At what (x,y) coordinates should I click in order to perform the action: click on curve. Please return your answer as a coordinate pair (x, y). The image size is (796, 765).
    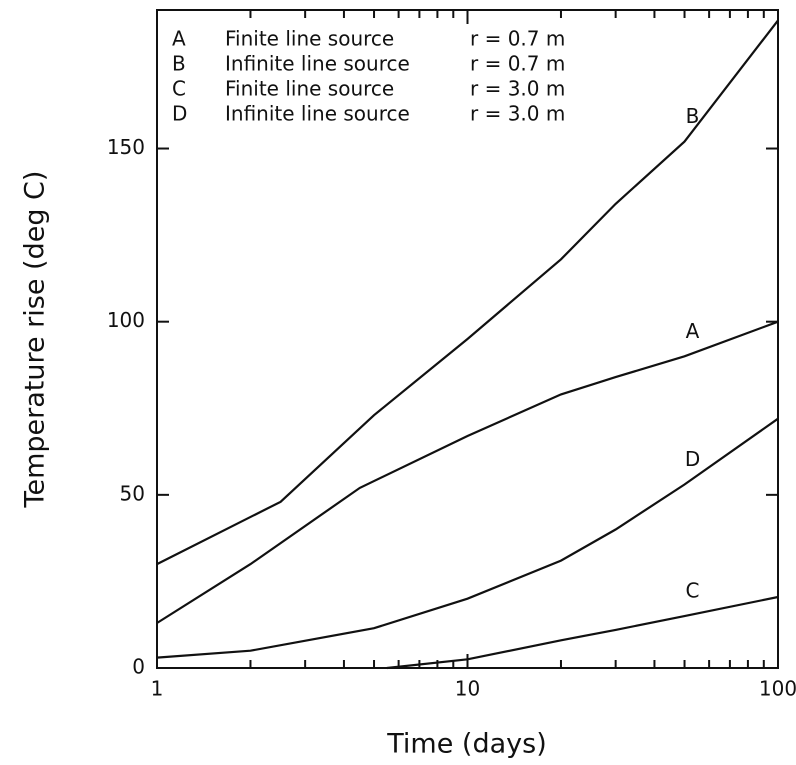
    Looking at the image, I should click on (582, 632).